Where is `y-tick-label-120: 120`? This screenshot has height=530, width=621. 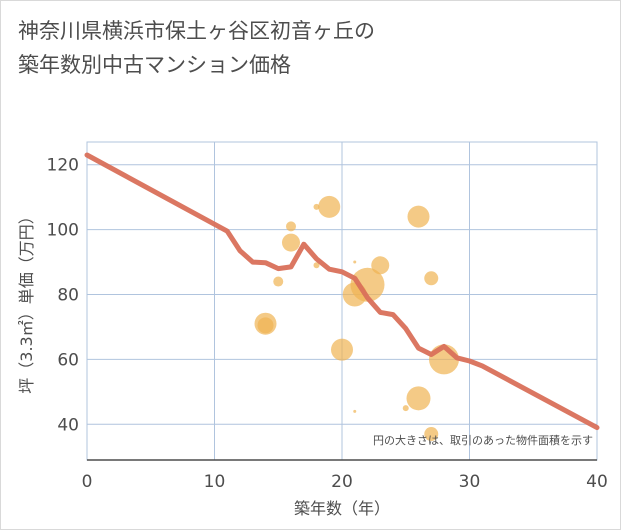
y-tick-label-120: 120 is located at coordinates (63, 166).